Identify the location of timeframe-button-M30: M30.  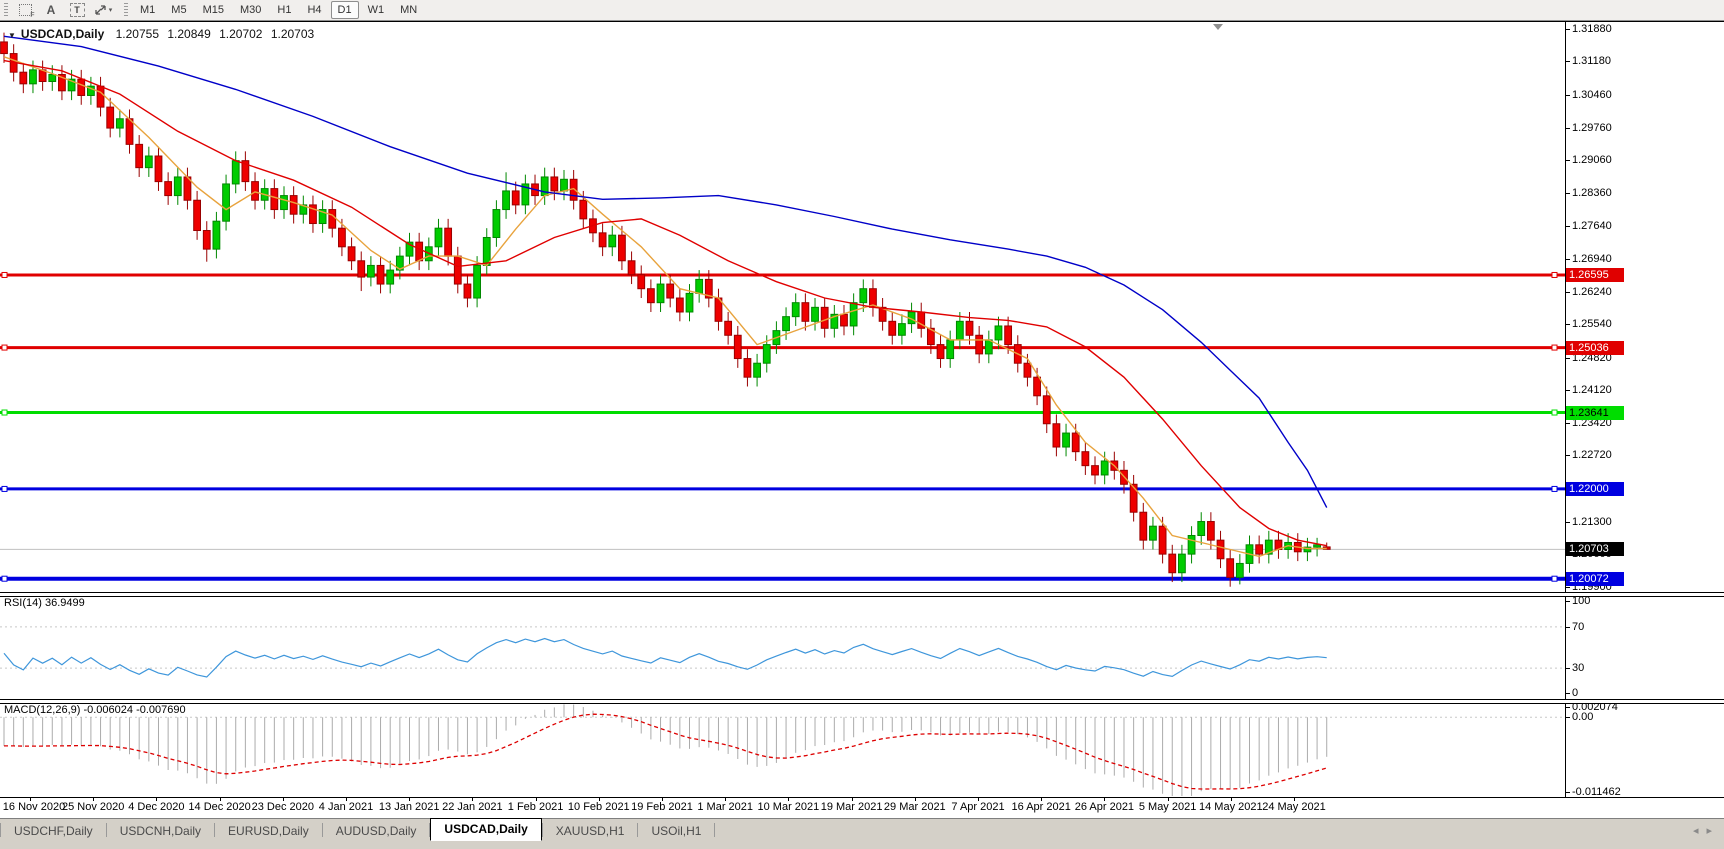
(250, 10).